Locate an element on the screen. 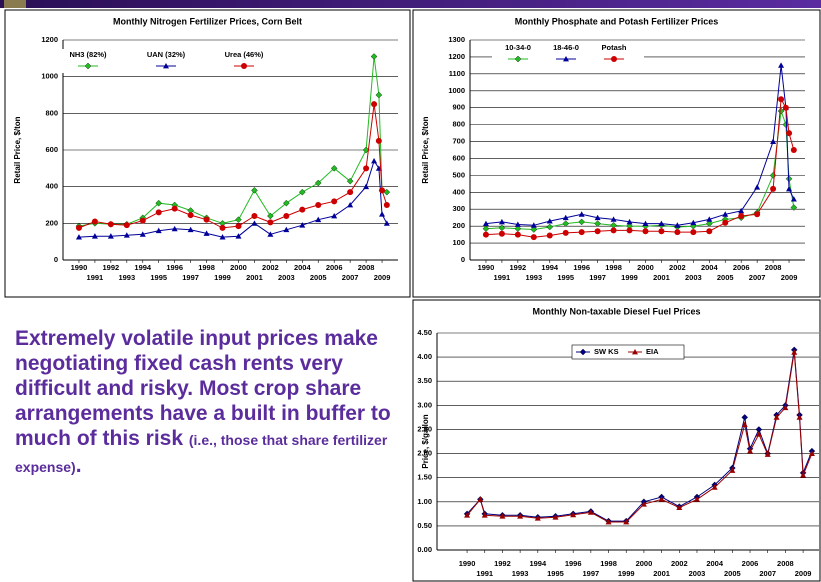  x-tick-label: 2005 is located at coordinates (725, 277).